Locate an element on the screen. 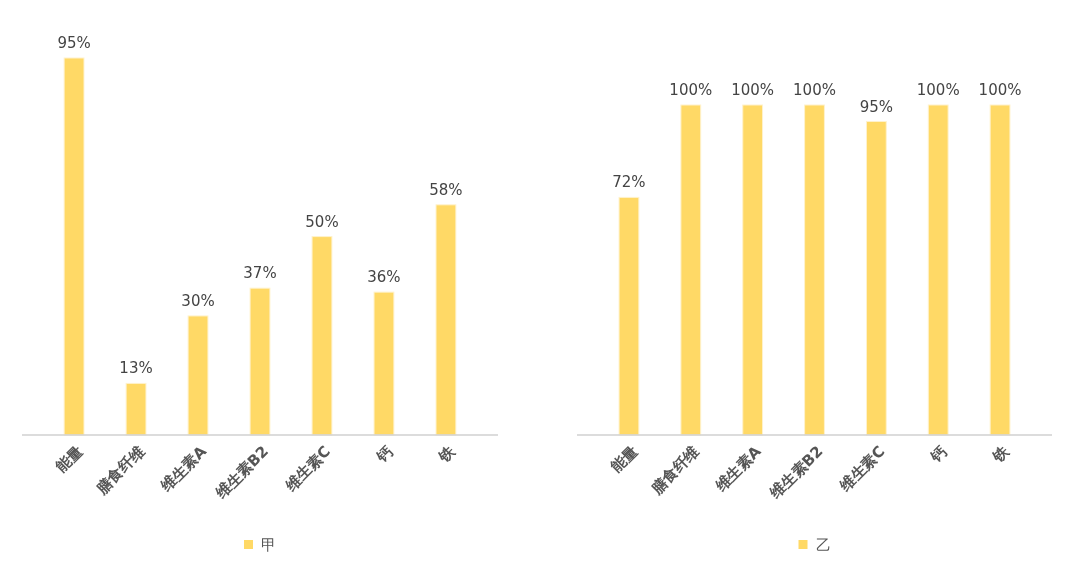 This screenshot has width=1080, height=564. data-label: 50% is located at coordinates (322, 221).